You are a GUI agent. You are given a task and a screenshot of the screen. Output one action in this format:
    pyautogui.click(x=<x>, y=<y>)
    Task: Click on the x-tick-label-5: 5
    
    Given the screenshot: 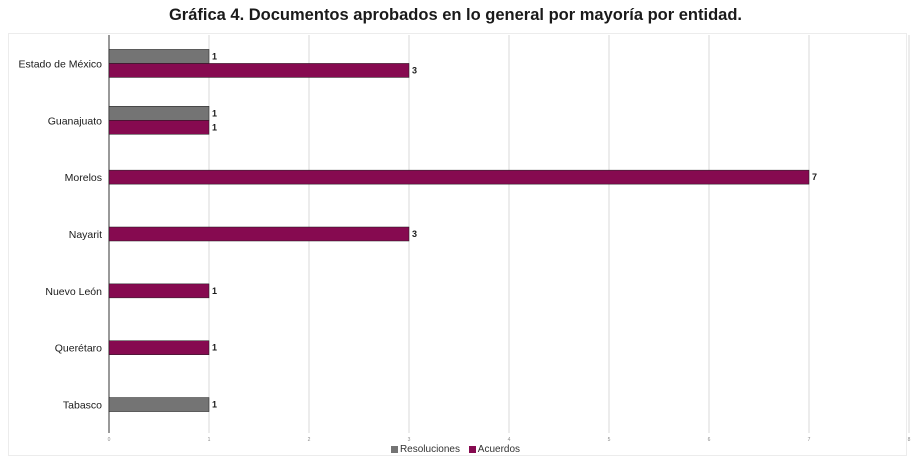 What is the action you would take?
    pyautogui.click(x=609, y=440)
    